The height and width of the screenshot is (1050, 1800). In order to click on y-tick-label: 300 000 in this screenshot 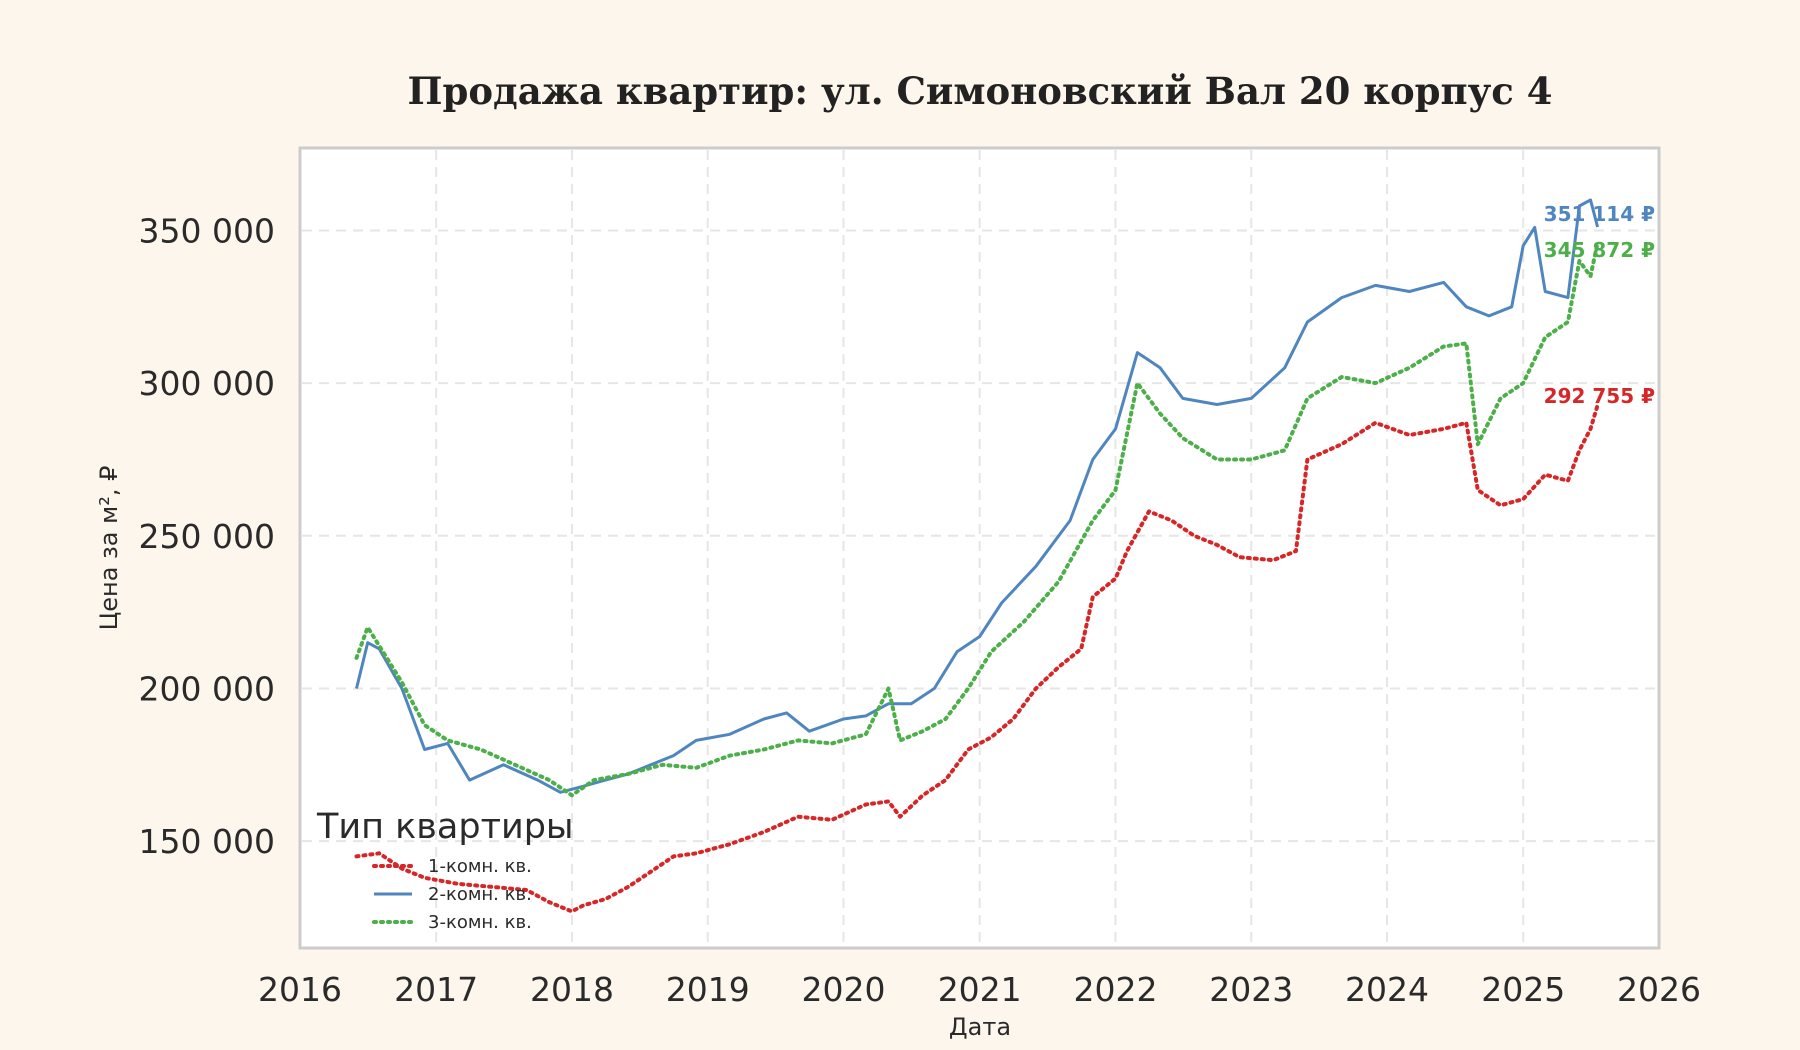, I will do `click(207, 383)`.